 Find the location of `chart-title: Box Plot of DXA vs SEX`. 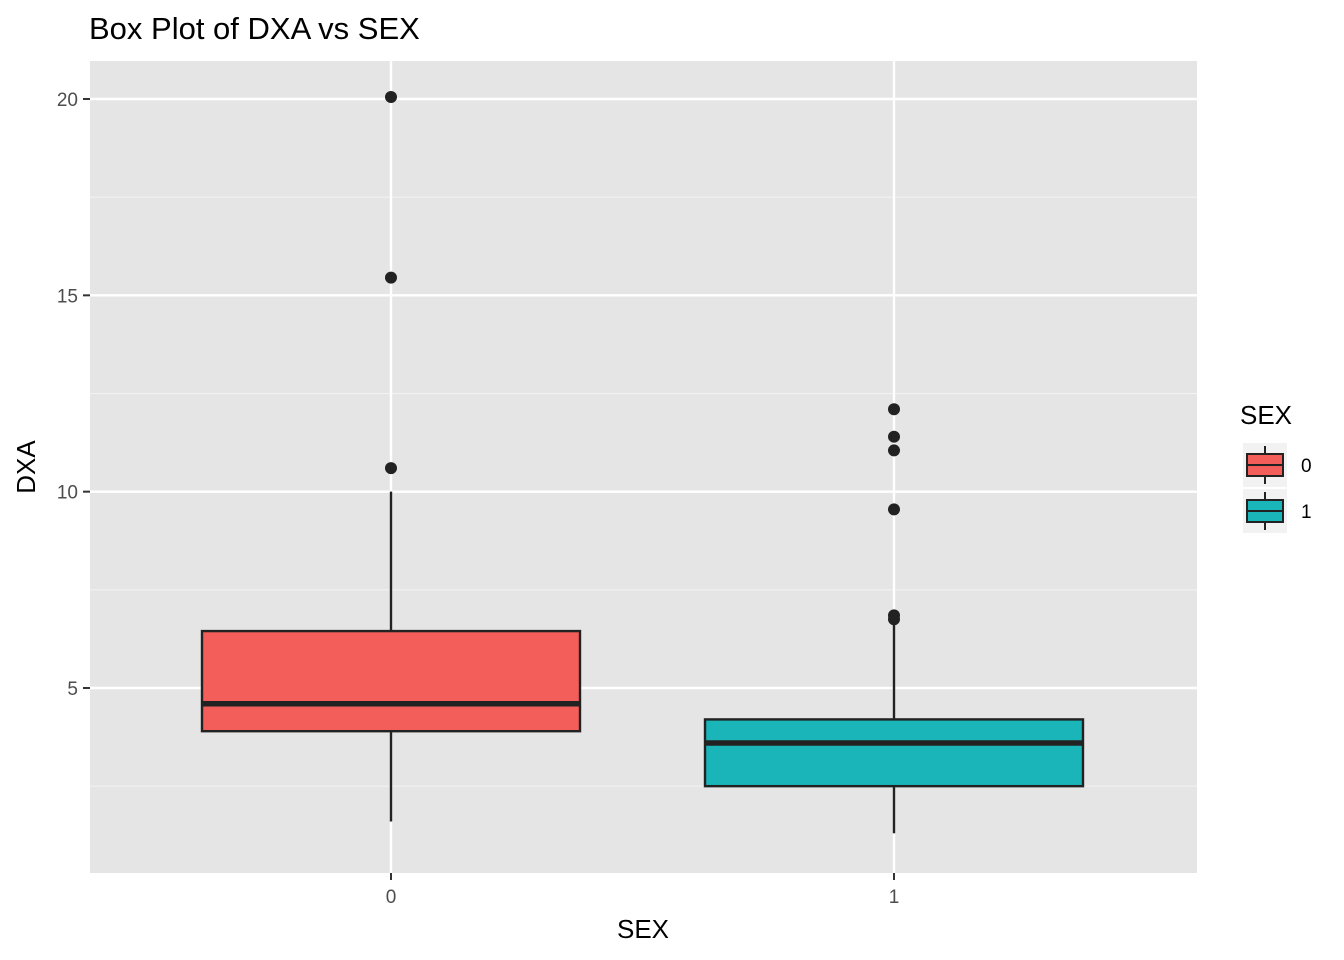

chart-title: Box Plot of DXA vs SEX is located at coordinates (254, 28).